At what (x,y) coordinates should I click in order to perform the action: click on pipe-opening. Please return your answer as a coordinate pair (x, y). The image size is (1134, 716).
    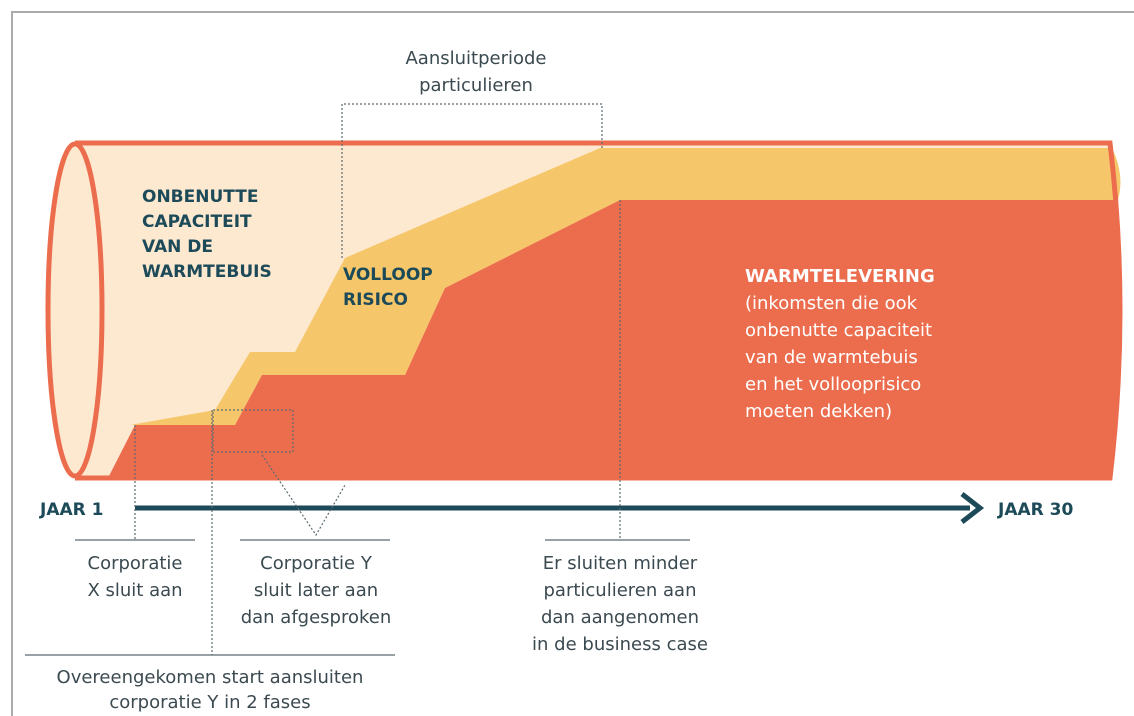
    Looking at the image, I should click on (75, 310).